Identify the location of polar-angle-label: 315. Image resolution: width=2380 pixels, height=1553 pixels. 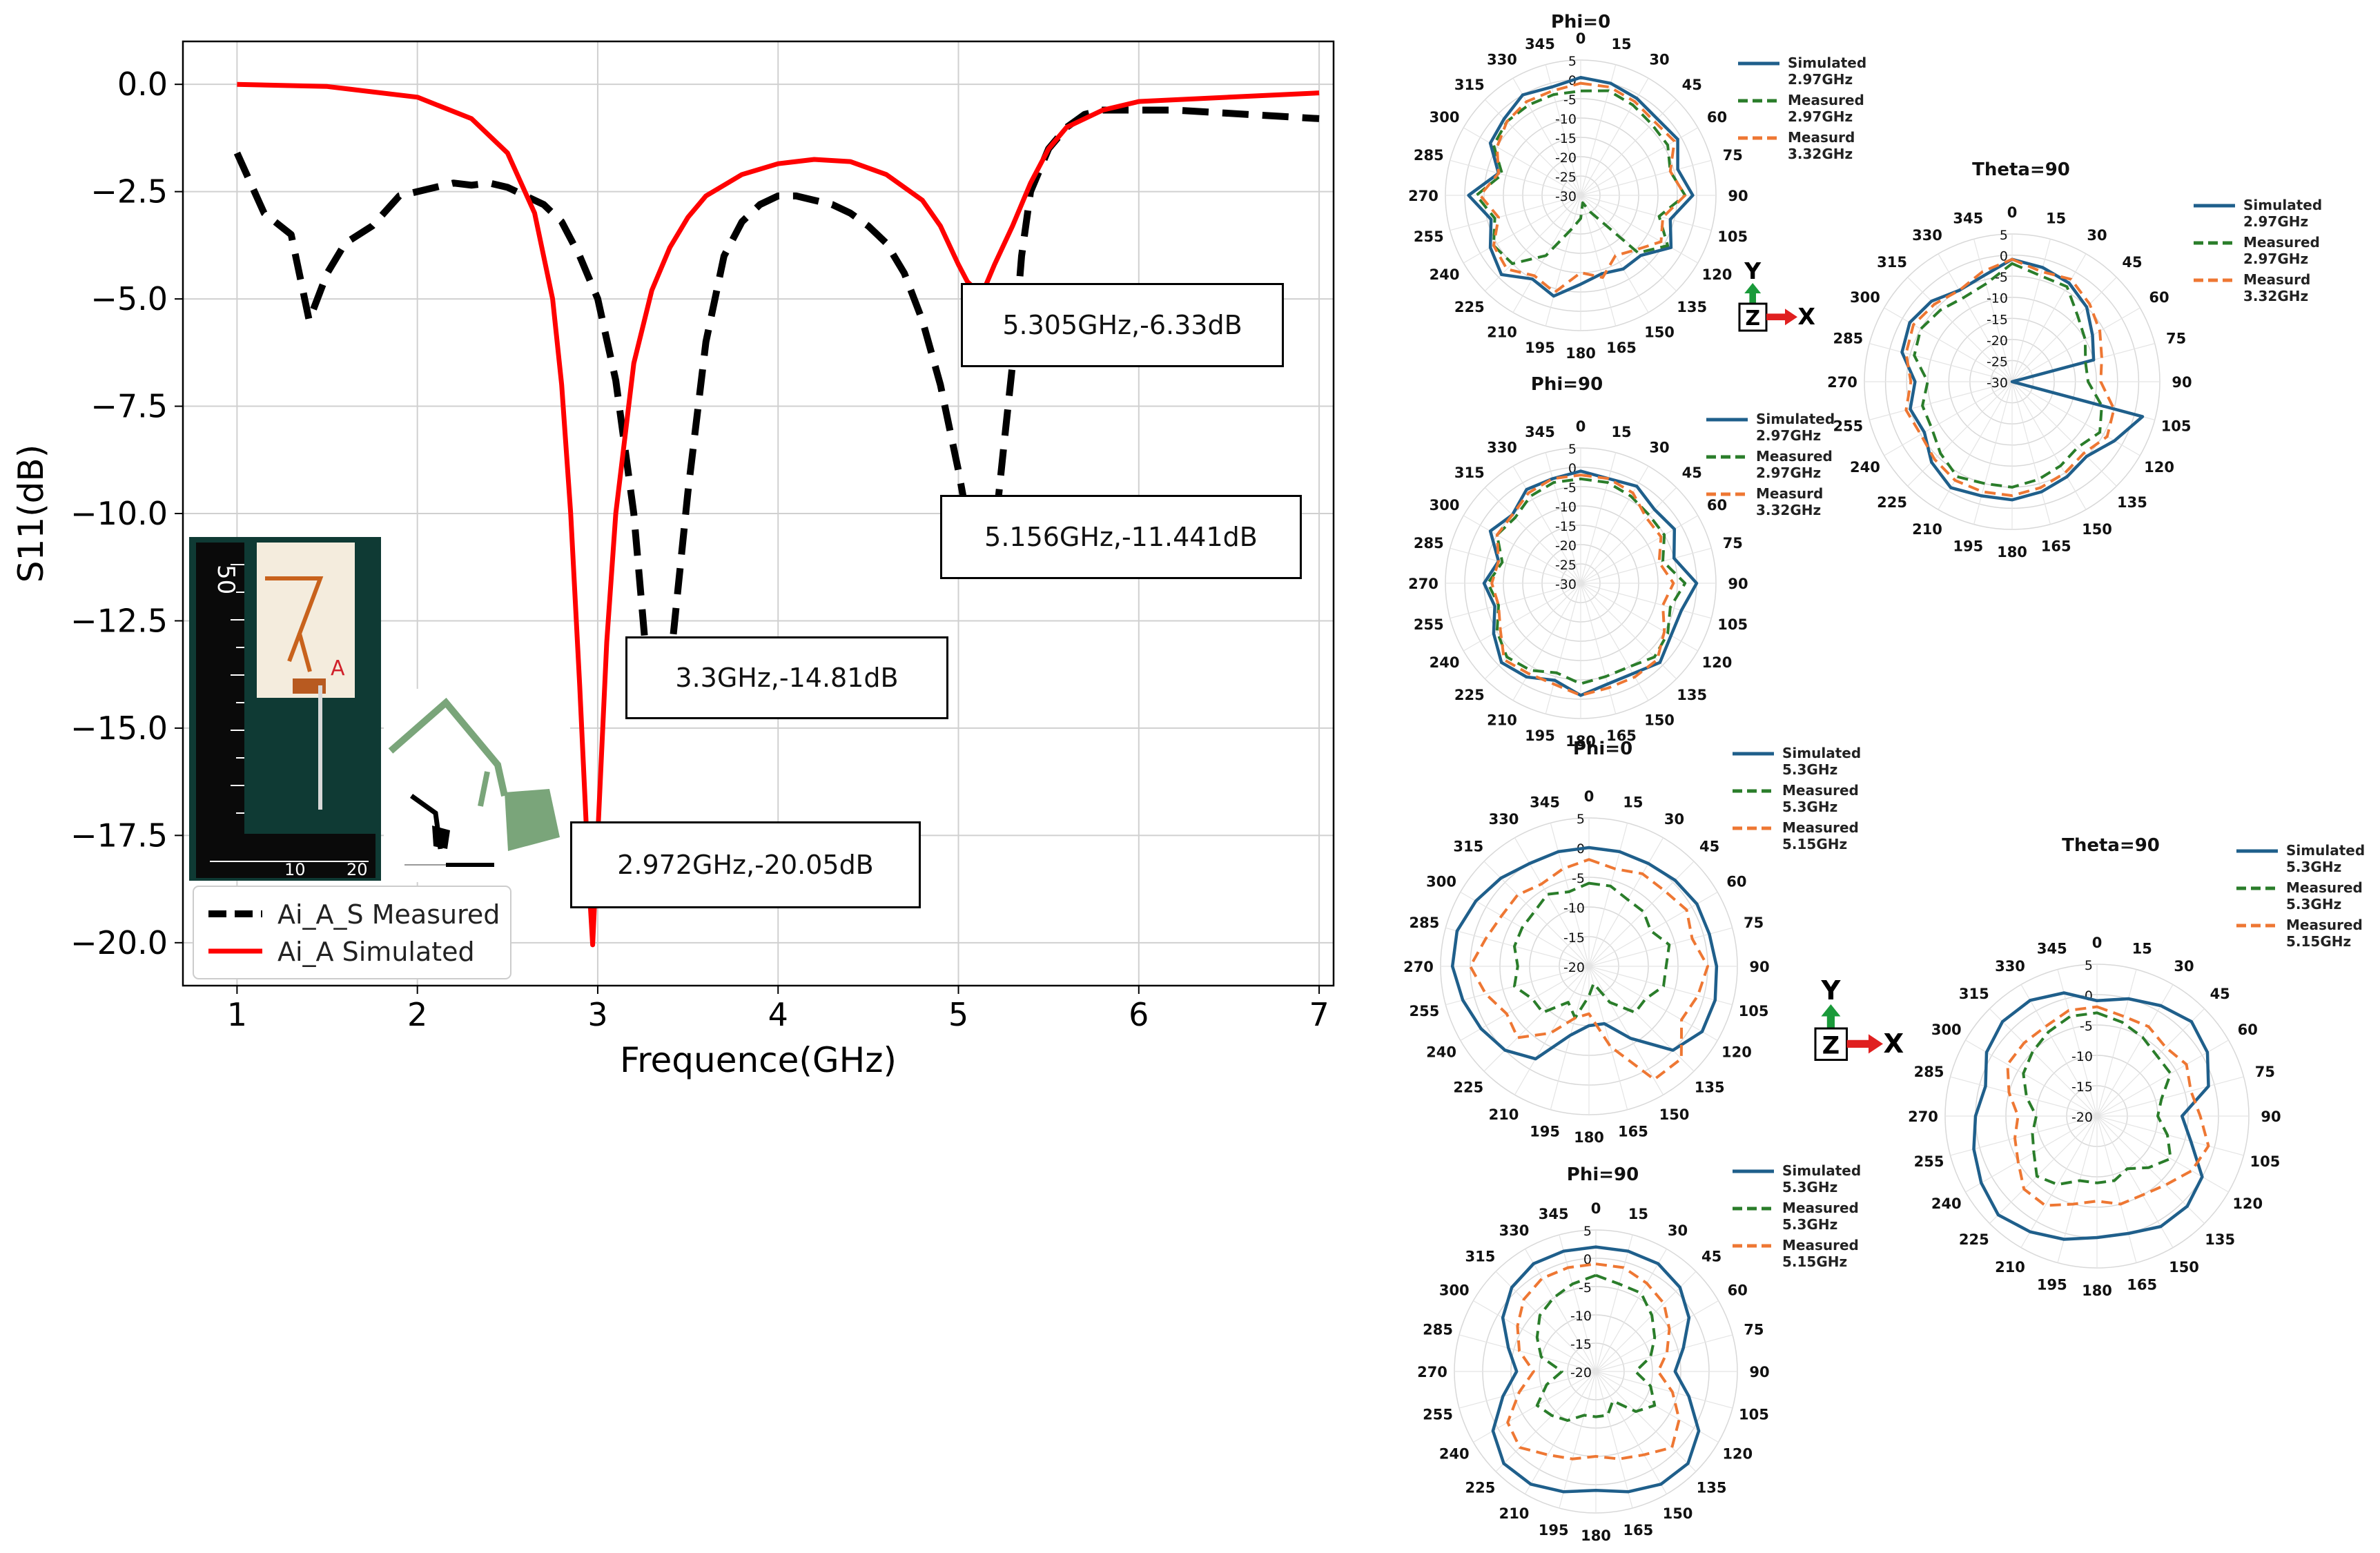
(1892, 262).